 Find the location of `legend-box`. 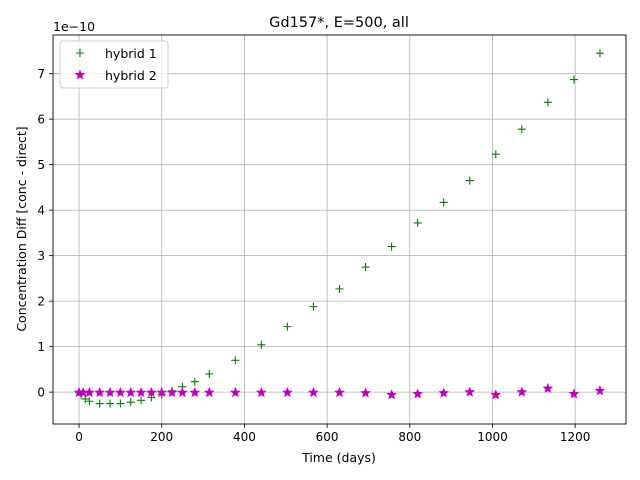

legend-box is located at coordinates (114, 64).